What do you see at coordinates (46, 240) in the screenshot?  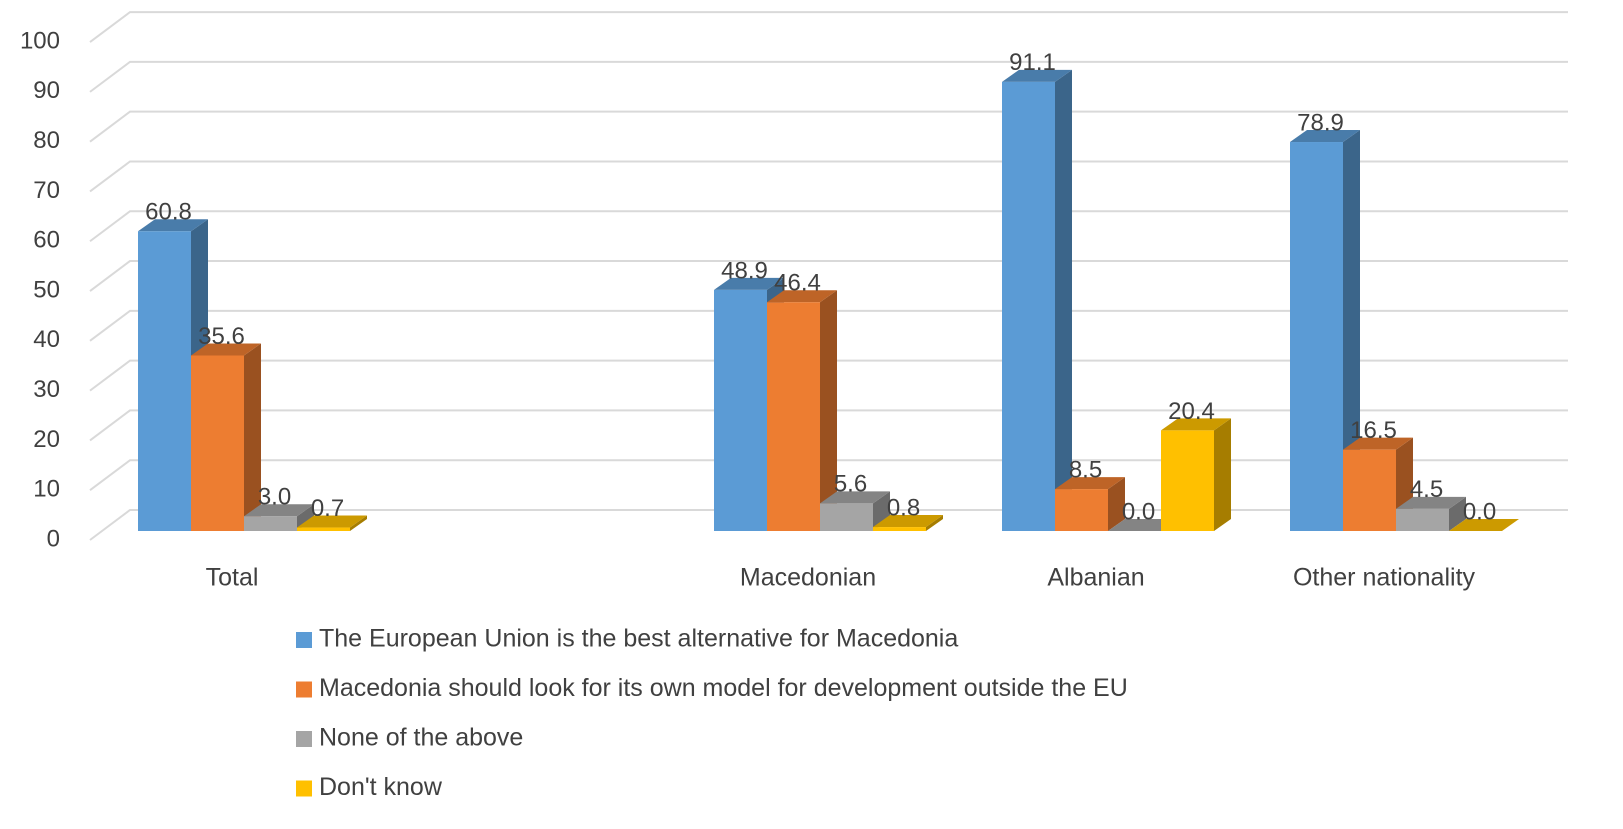 I see `y-tick-label: 60` at bounding box center [46, 240].